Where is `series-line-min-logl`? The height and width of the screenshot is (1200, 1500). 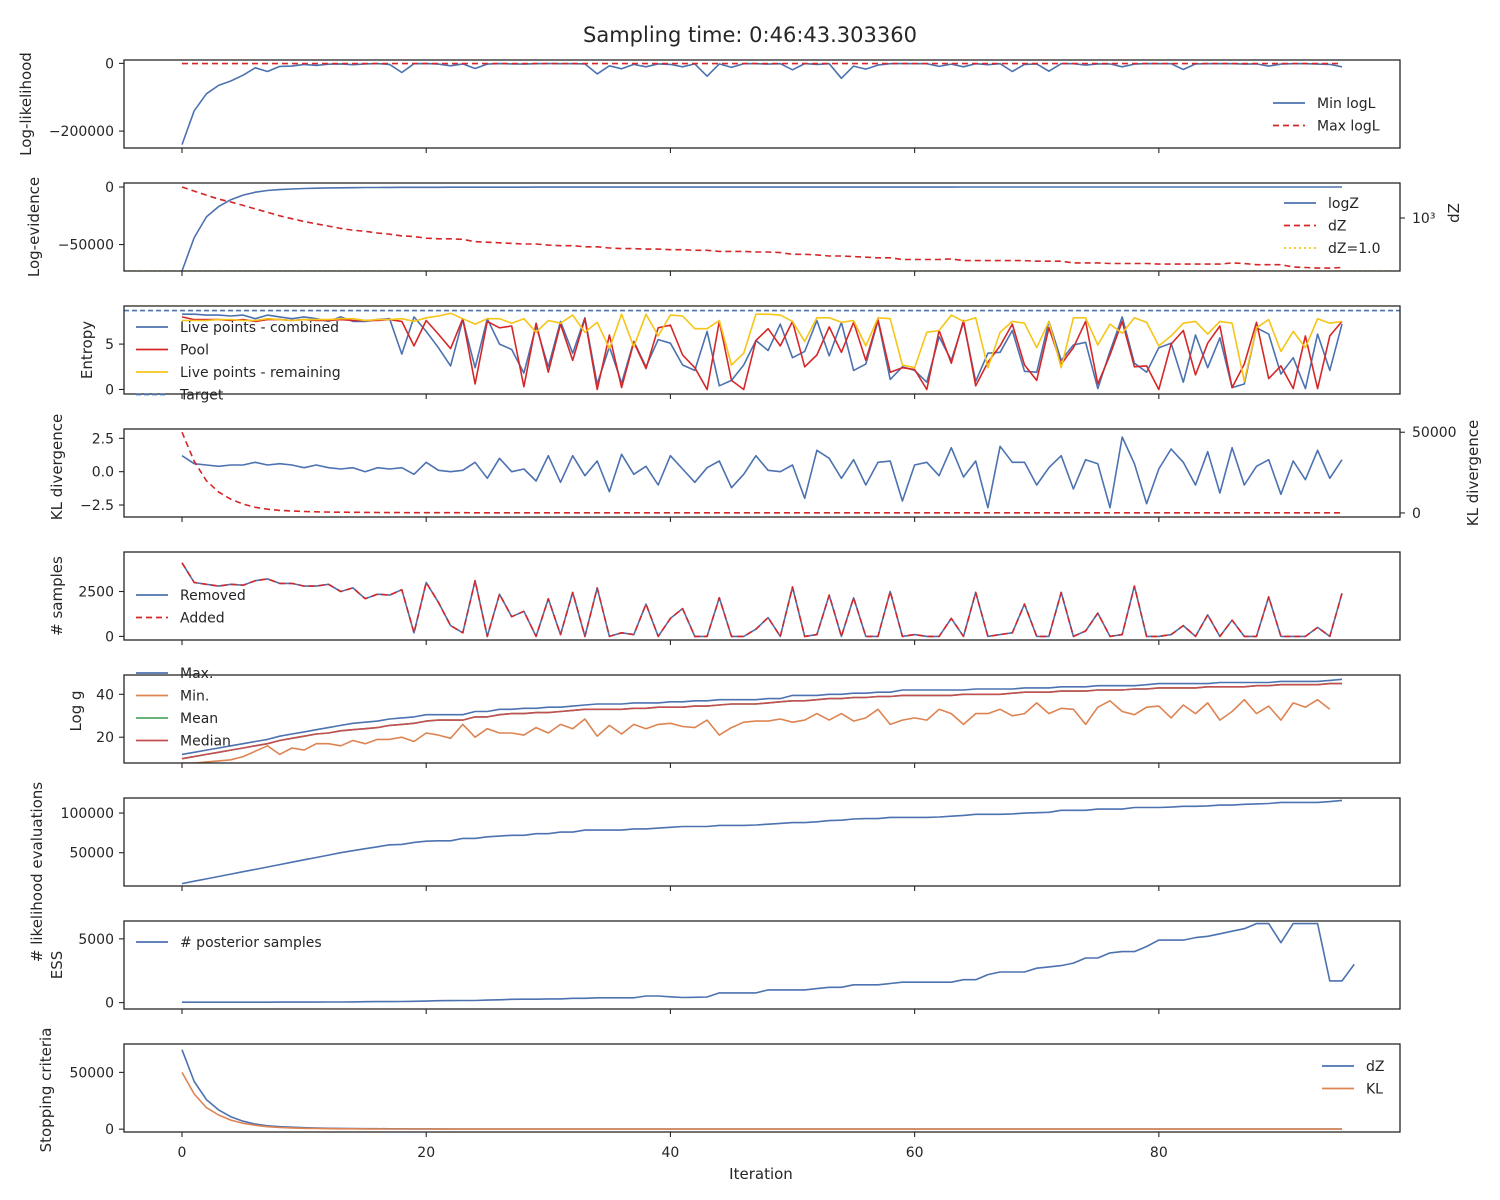 series-line-min-logl is located at coordinates (762, 103).